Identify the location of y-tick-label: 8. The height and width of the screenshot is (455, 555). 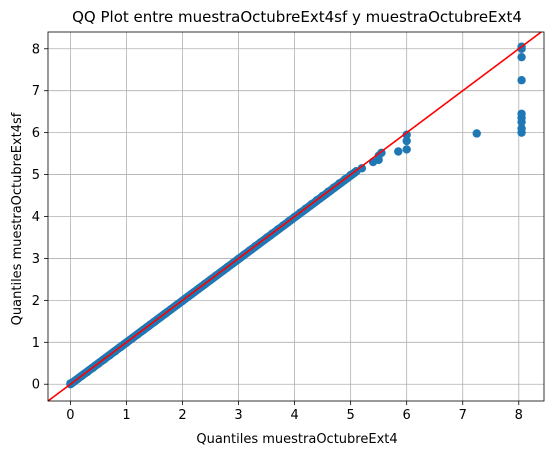
(36, 49).